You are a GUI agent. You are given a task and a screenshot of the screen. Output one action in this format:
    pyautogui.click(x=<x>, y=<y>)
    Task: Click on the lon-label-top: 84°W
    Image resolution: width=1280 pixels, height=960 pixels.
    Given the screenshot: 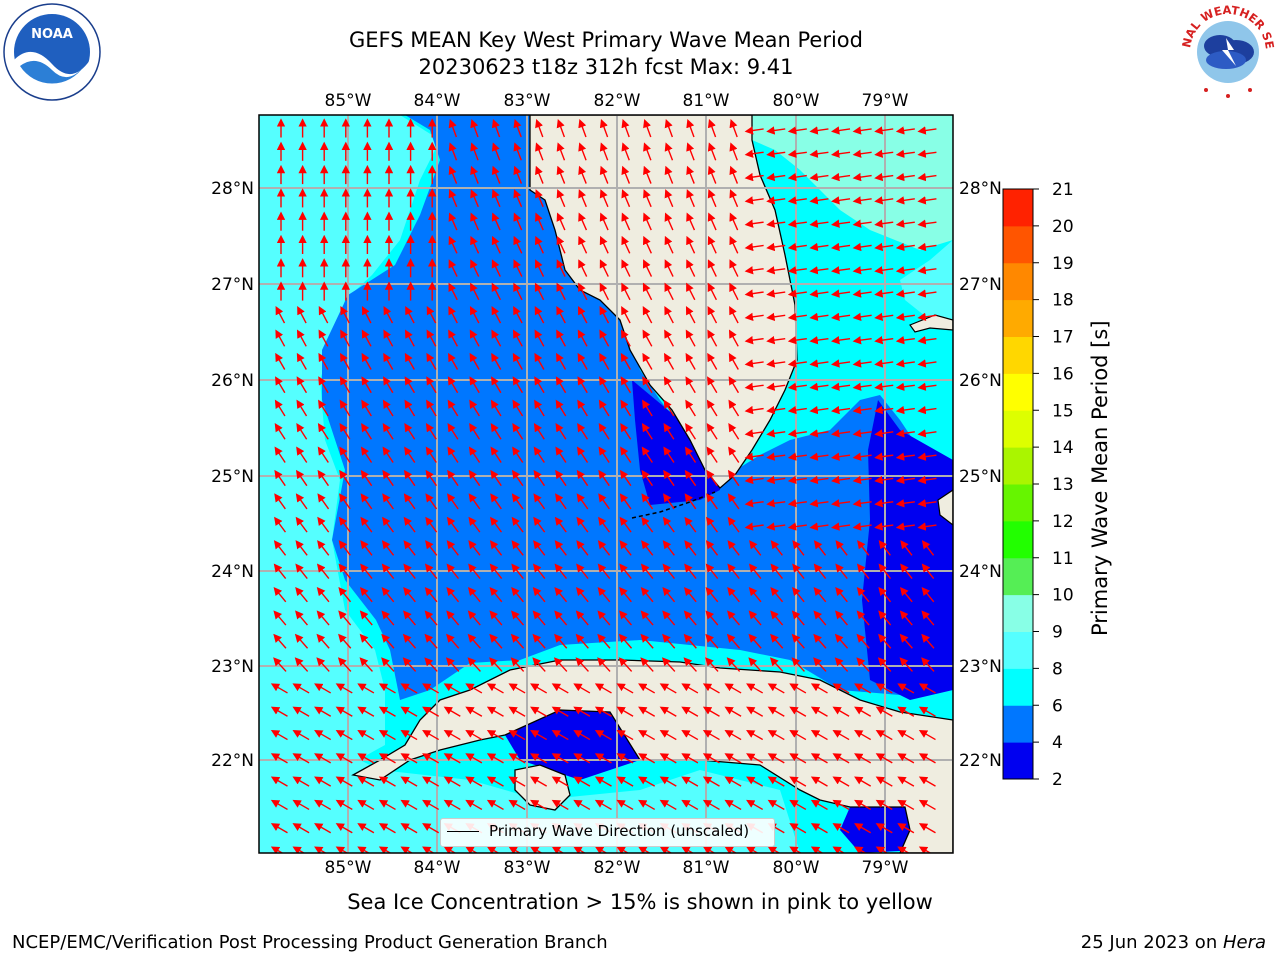 What is the action you would take?
    pyautogui.click(x=437, y=101)
    